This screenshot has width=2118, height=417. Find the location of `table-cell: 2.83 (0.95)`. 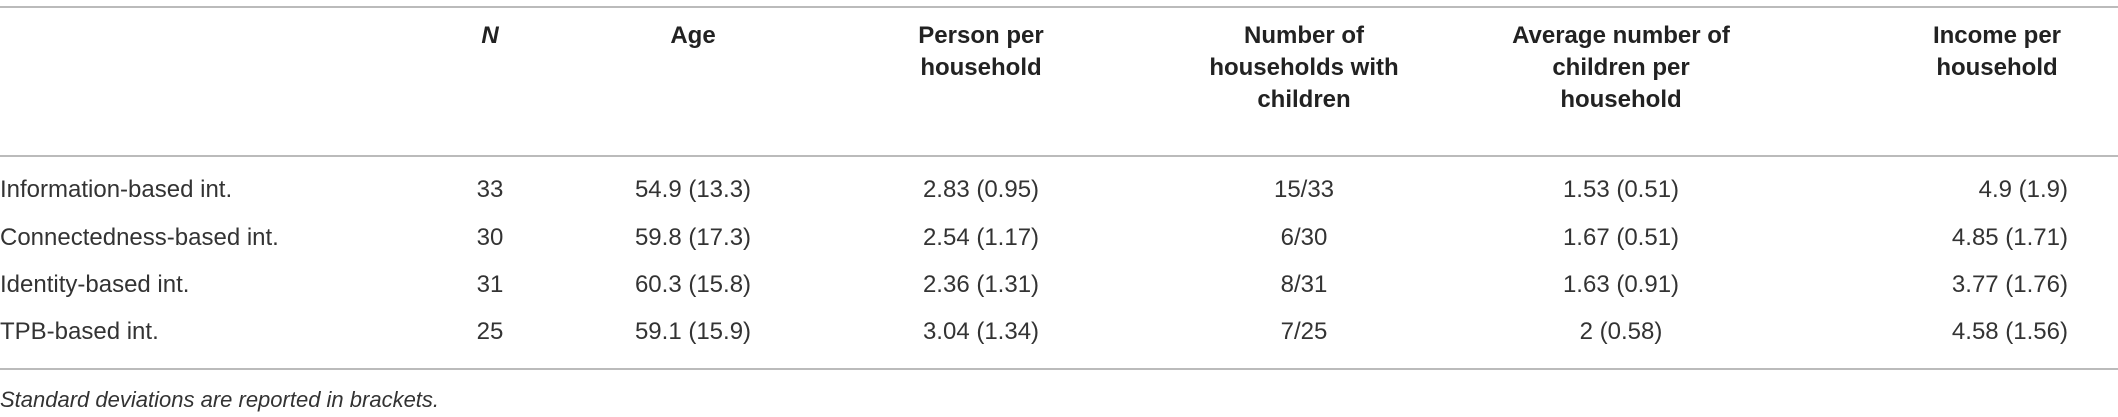

table-cell: 2.83 (0.95) is located at coordinates (981, 189).